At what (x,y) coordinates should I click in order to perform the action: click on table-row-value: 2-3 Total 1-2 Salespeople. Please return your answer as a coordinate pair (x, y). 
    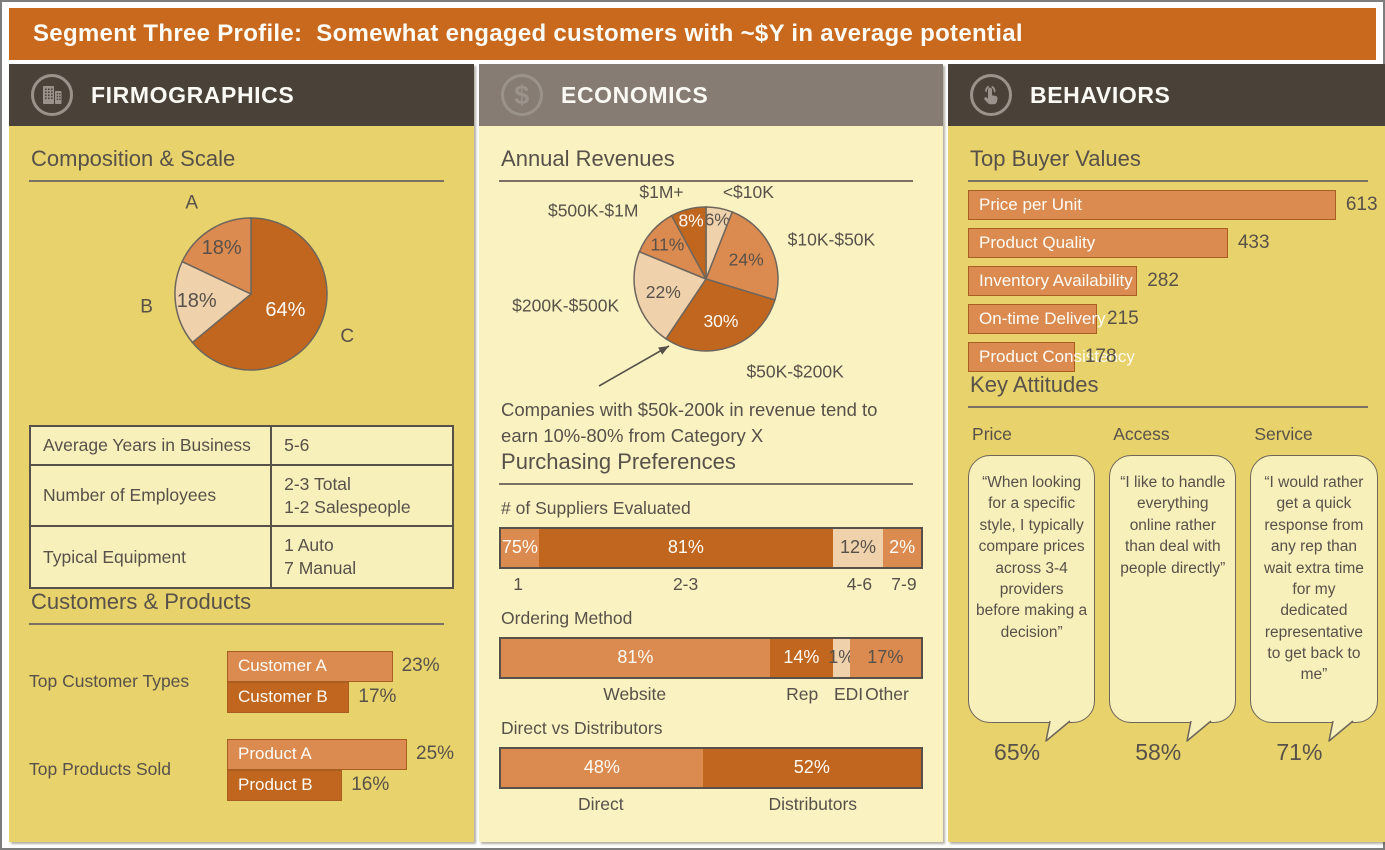
    Looking at the image, I should click on (362, 495).